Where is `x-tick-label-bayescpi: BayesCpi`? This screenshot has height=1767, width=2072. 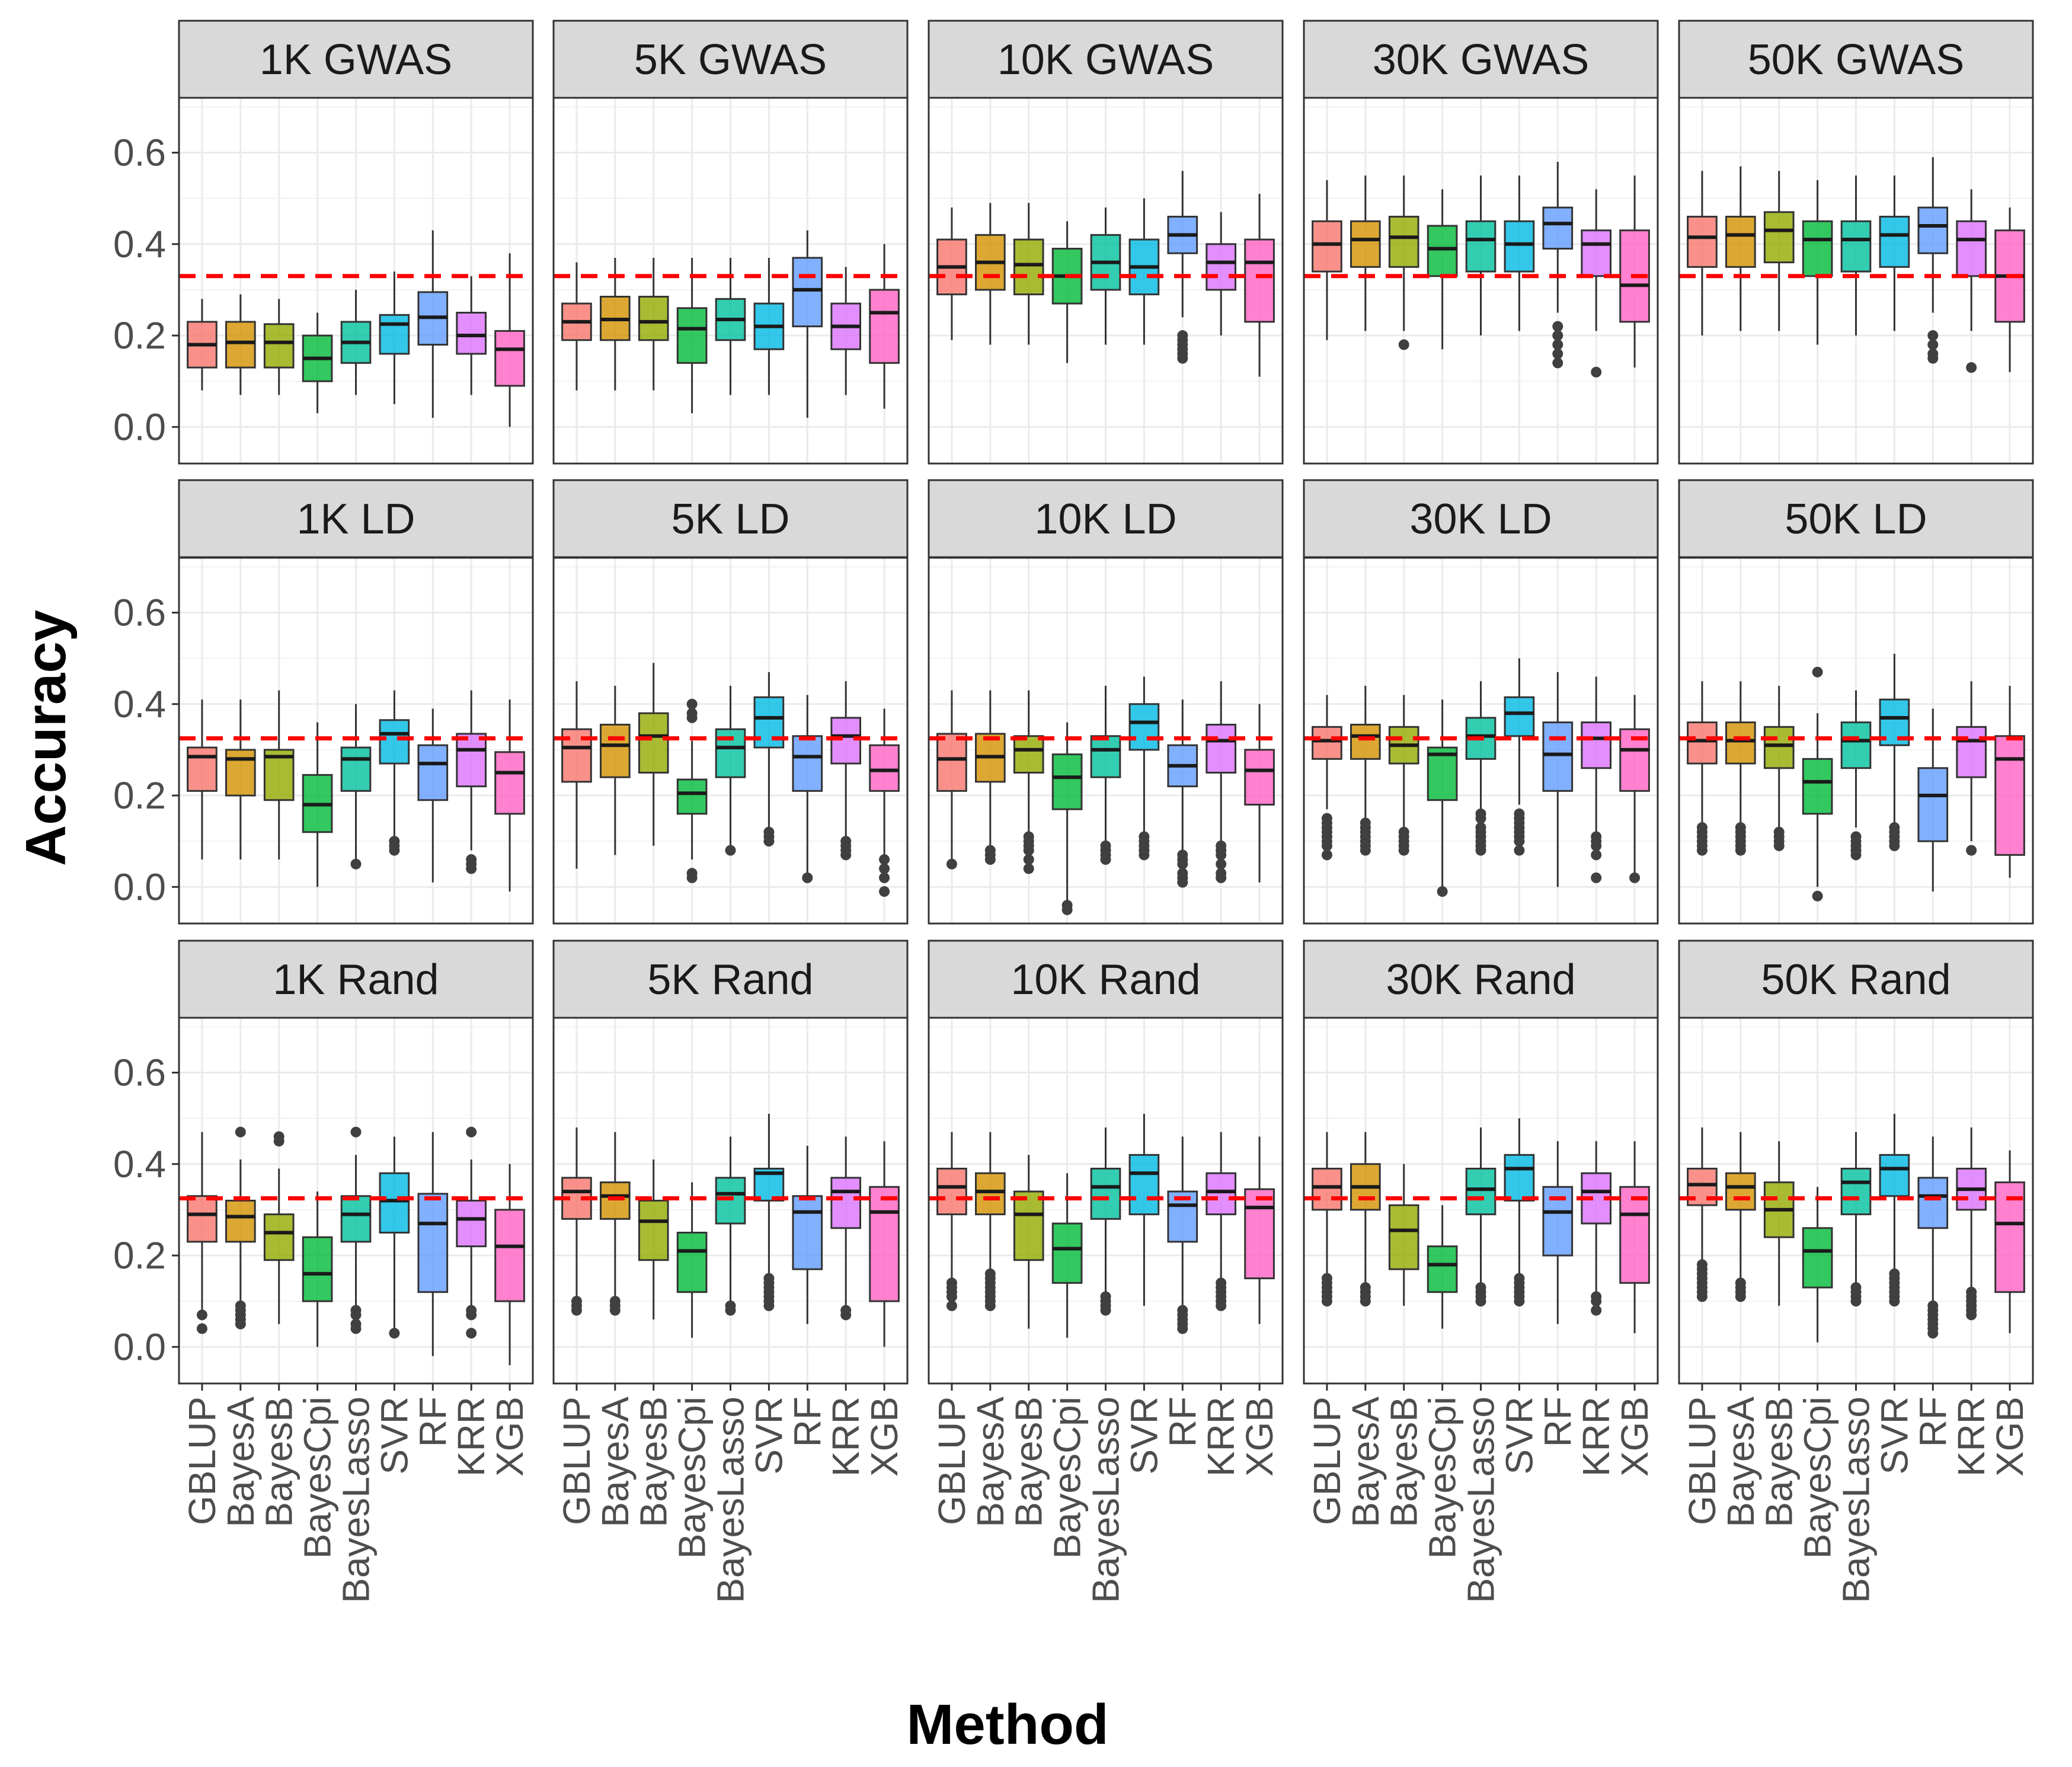 x-tick-label-bayescpi: BayesCpi is located at coordinates (1067, 1478).